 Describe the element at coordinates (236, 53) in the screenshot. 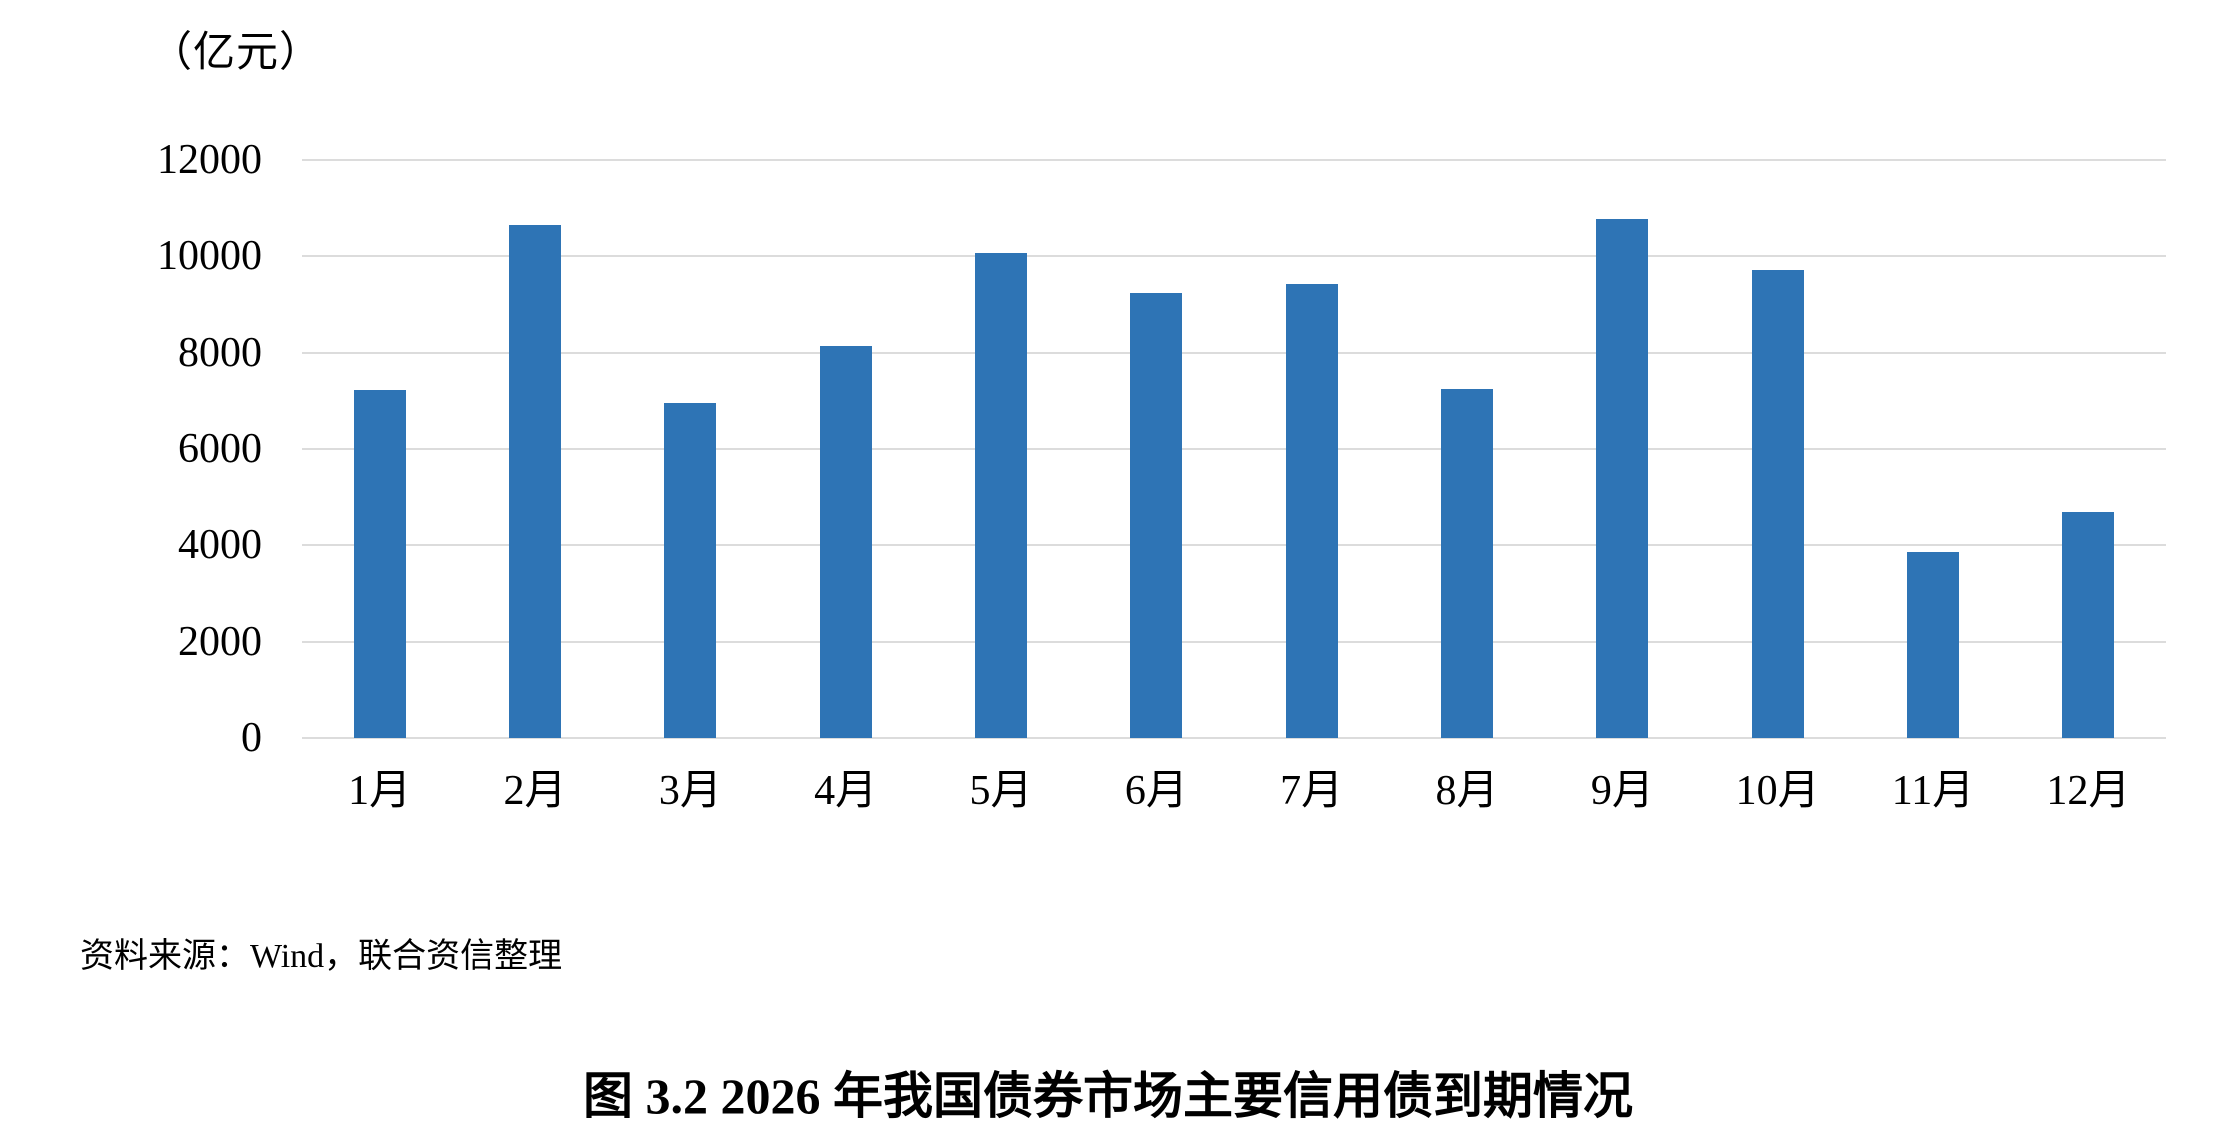

I see `y-axis-unit-label: （亿元）` at that location.